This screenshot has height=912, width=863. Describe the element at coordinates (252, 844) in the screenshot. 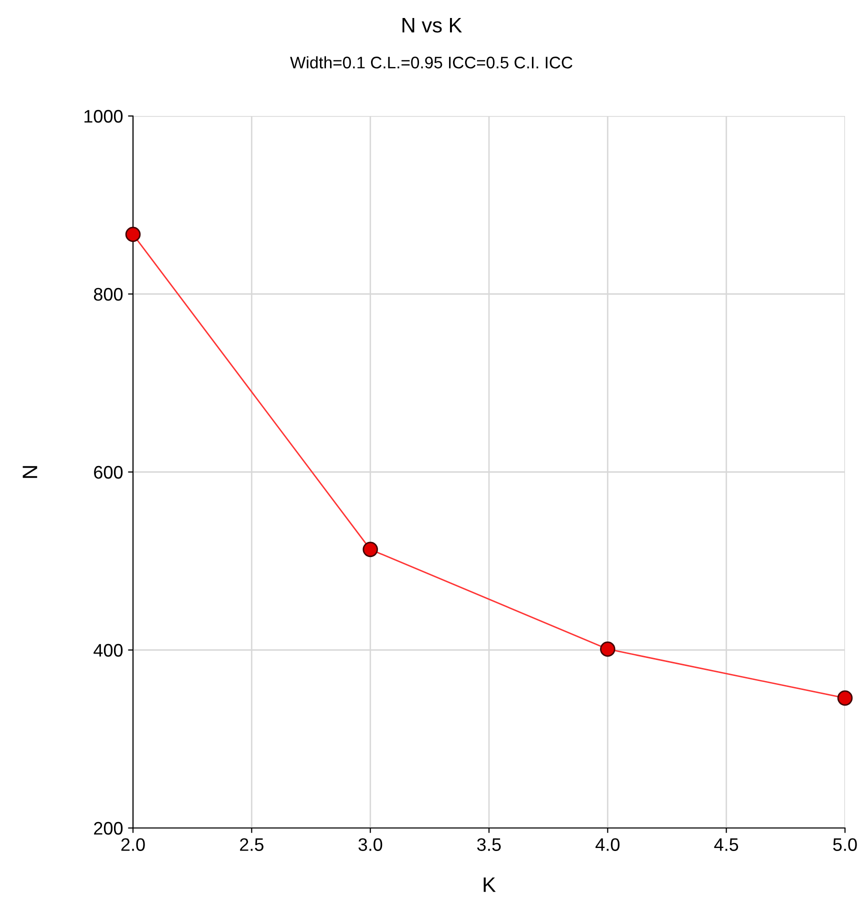

I see `x-tick-label: 2.5` at that location.